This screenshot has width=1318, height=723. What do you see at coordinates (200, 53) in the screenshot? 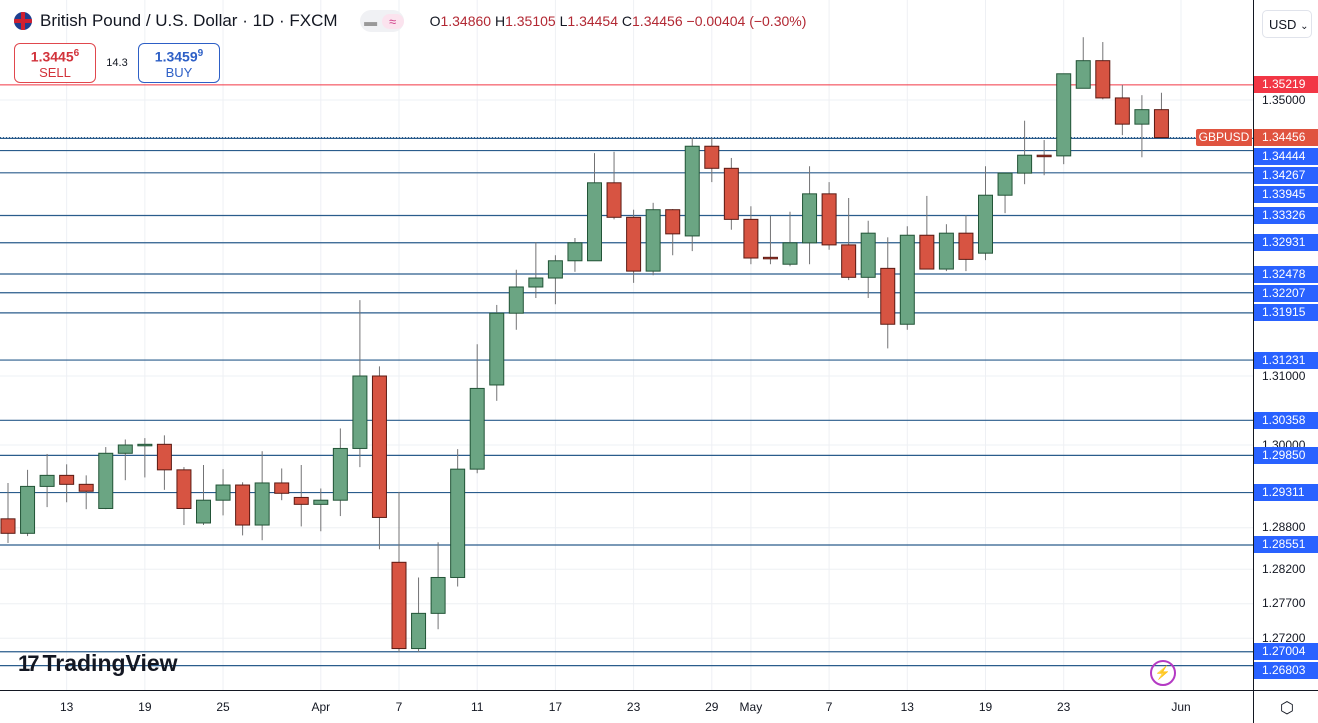
I see `buy-pip: 9` at bounding box center [200, 53].